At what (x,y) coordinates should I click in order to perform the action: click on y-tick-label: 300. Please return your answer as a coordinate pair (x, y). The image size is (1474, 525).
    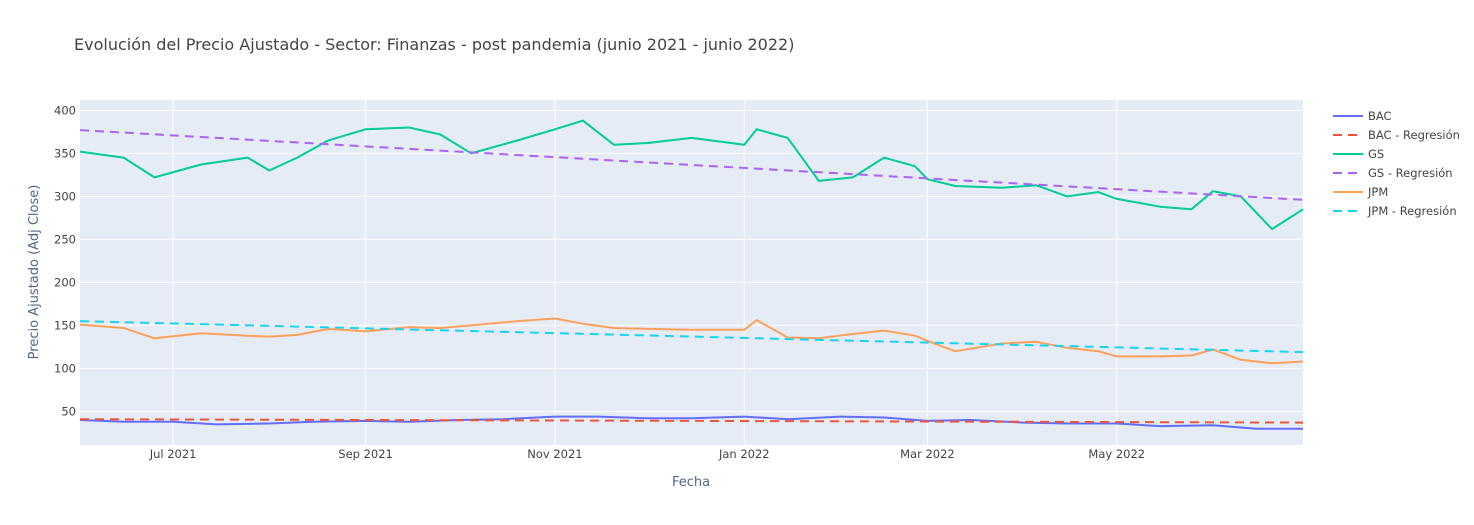
    Looking at the image, I should click on (65, 196).